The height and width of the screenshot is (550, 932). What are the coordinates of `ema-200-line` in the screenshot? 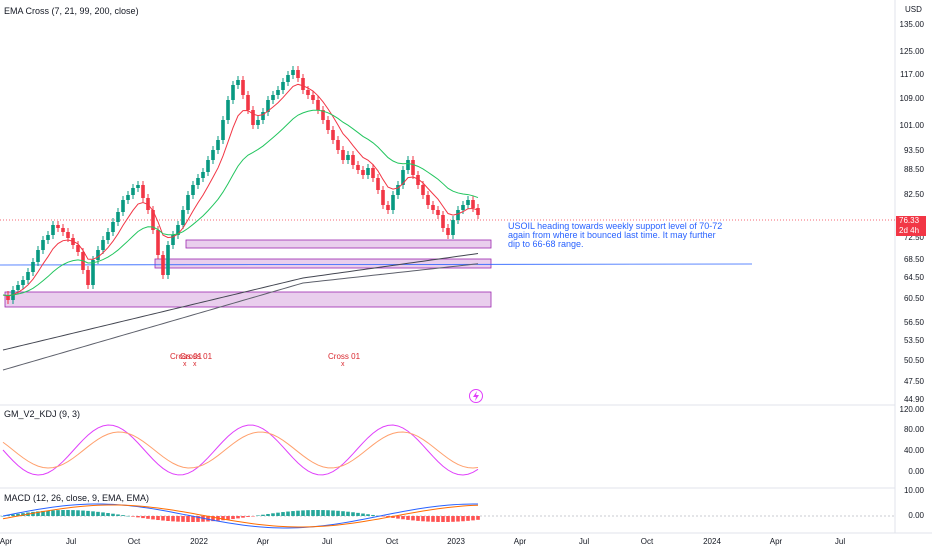 It's located at (240, 302).